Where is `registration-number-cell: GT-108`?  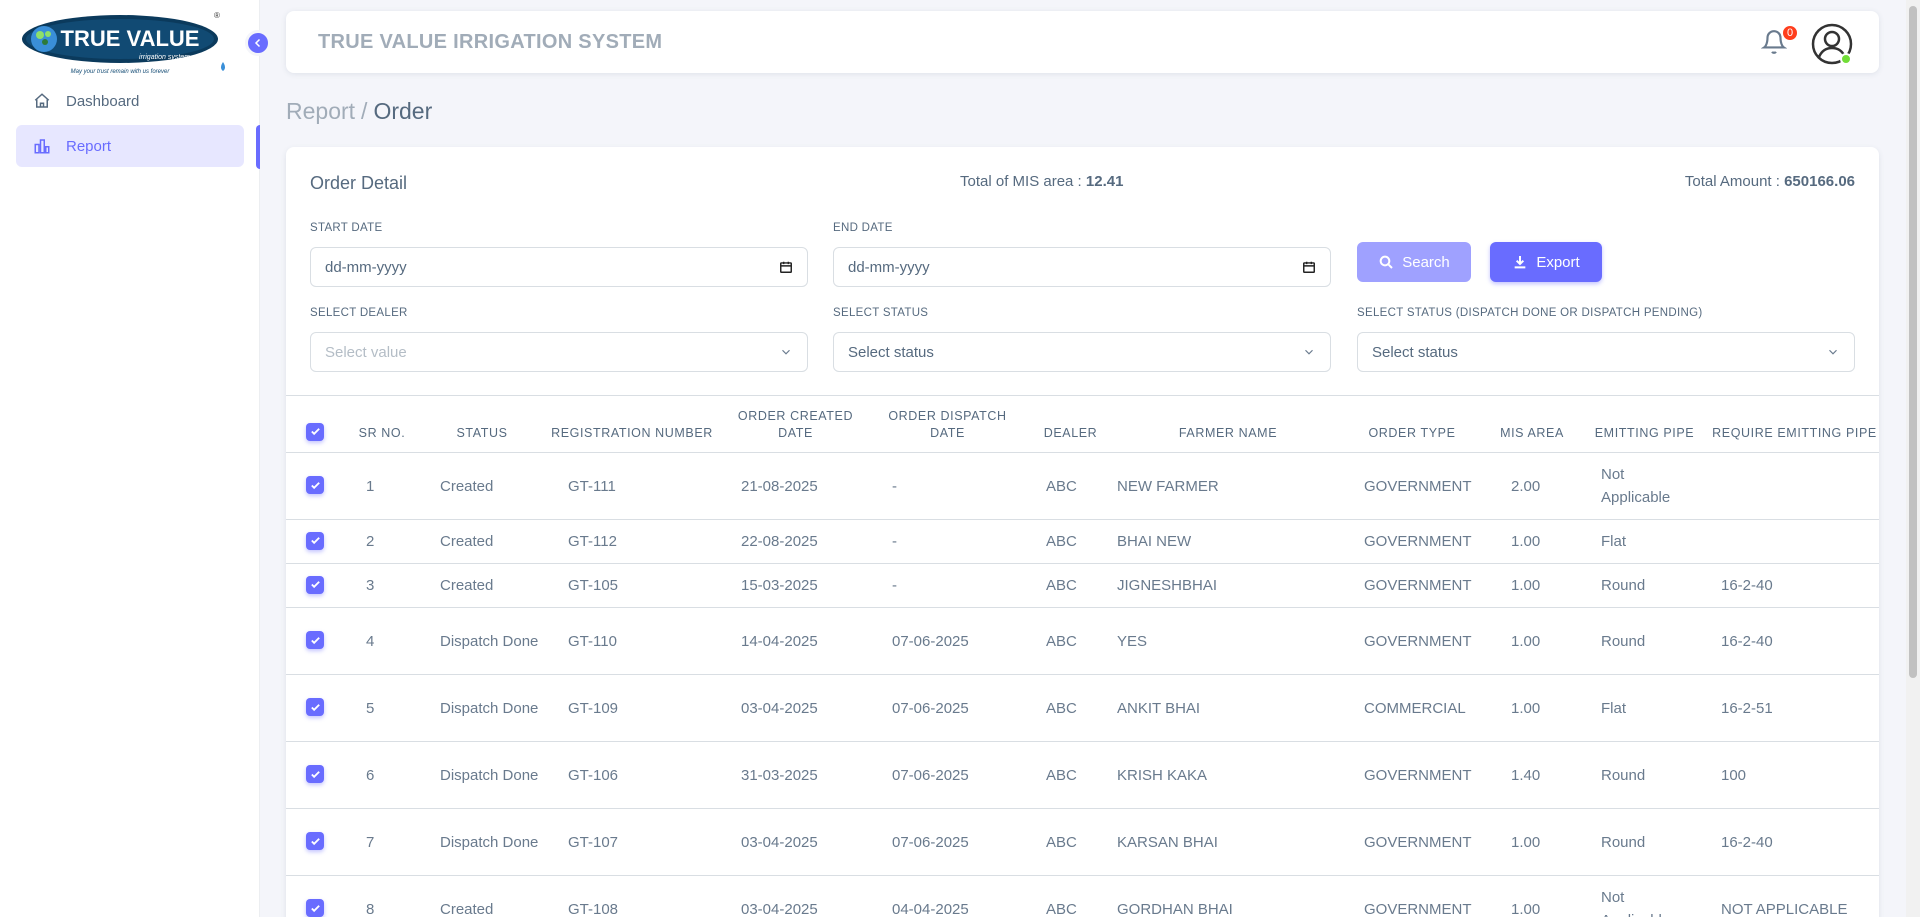
registration-number-cell: GT-108 is located at coordinates (593, 908).